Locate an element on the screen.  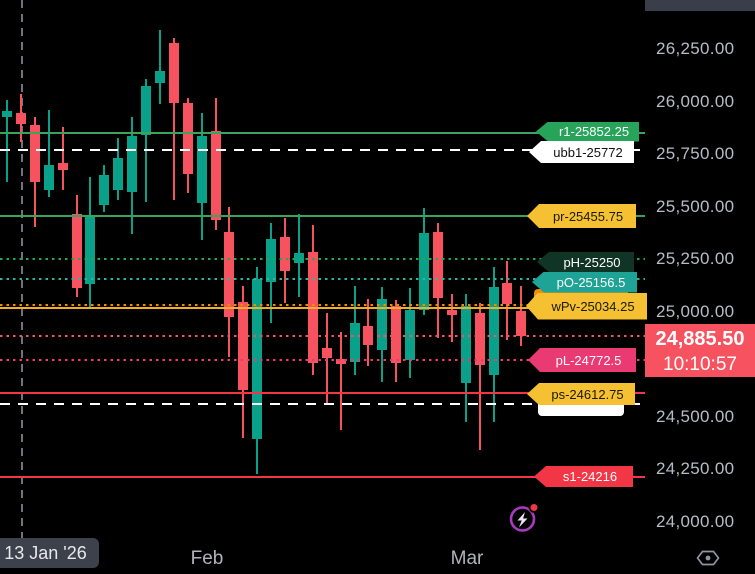
range-start-date: 13 Jan '26 is located at coordinates (49, 553).